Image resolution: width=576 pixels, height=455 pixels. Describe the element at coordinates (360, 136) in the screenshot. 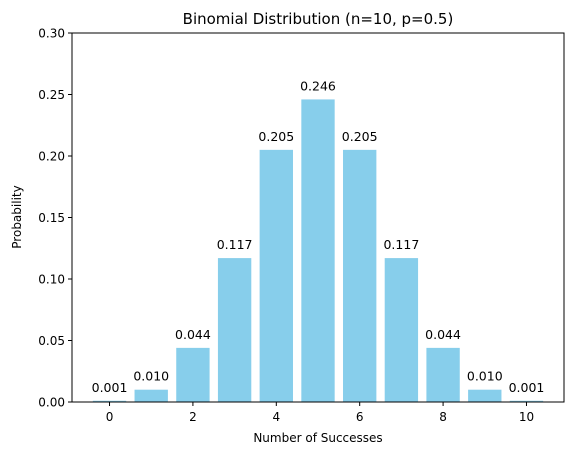

I see `value-label-6: 0.205` at that location.